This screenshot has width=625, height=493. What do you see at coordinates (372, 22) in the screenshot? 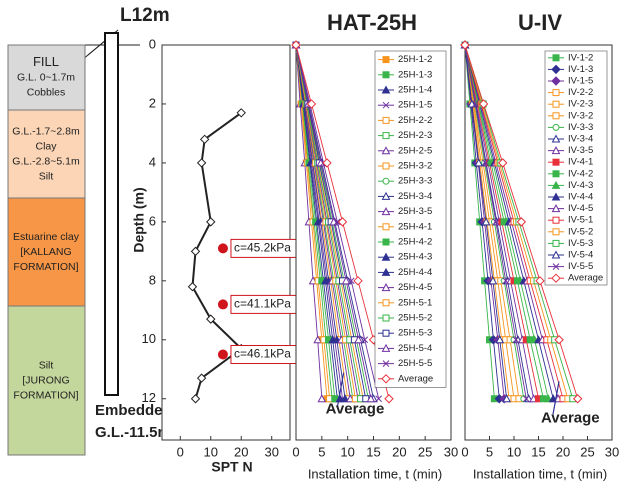
I see `chart-title: HAT-25H` at bounding box center [372, 22].